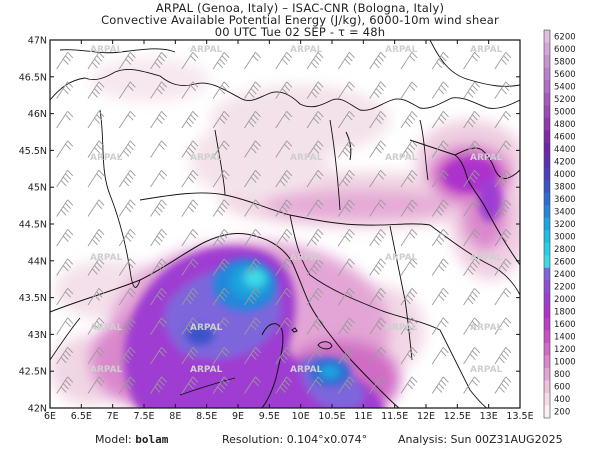  Describe the element at coordinates (285, 90) in the screenshot. I see `alpine-border` at that location.